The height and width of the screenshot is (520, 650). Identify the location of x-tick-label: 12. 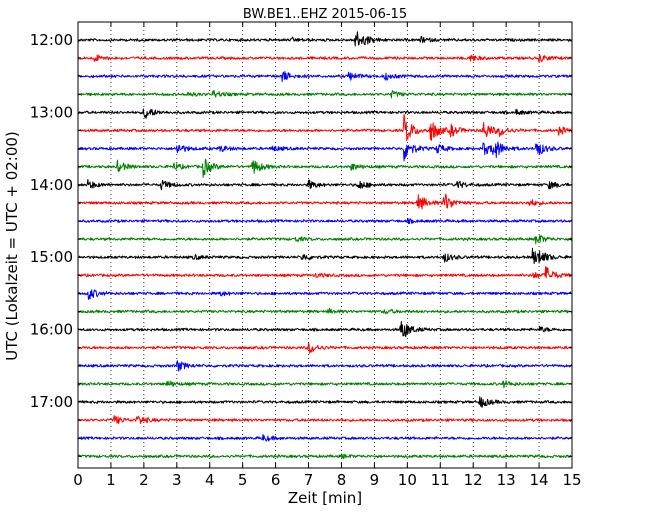
(473, 480).